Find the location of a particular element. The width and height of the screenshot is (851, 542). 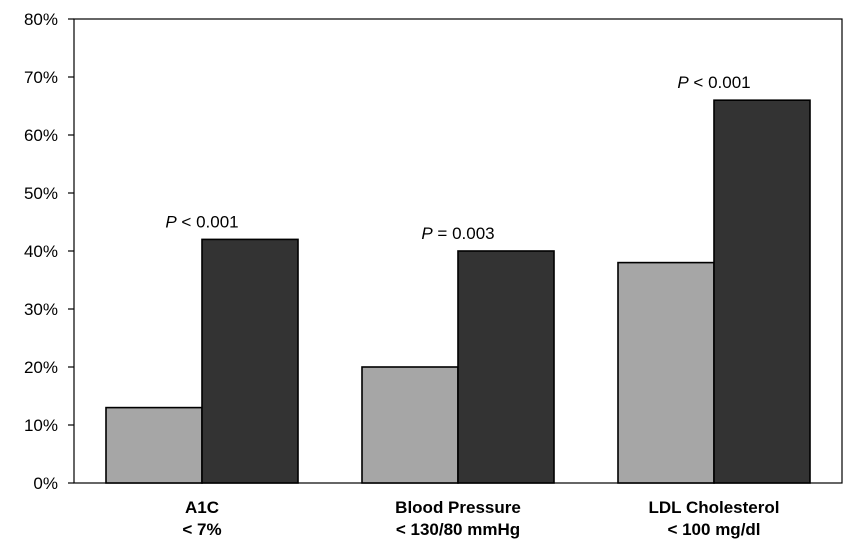

y-tick-label: 80% is located at coordinates (41, 19).